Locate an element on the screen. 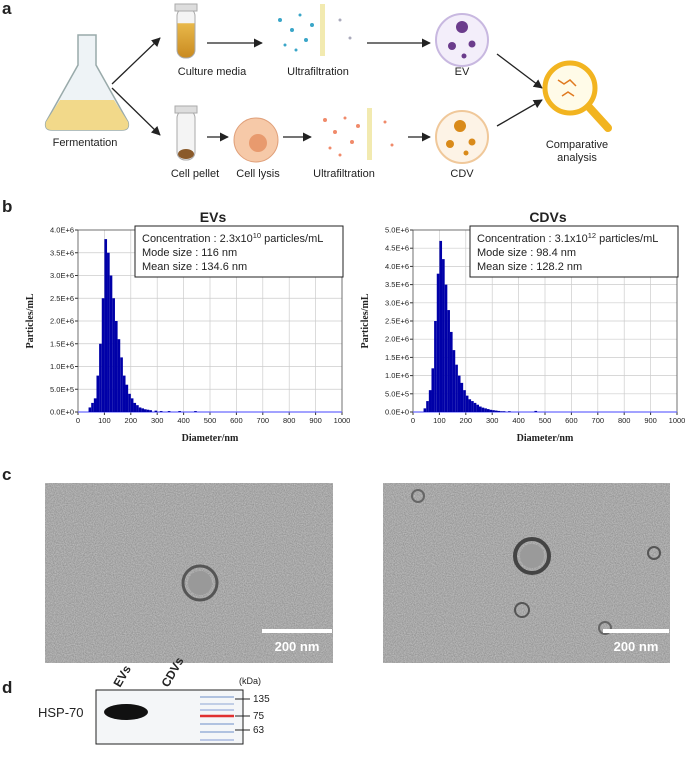  vesicles is located at coordinates (462, 40).